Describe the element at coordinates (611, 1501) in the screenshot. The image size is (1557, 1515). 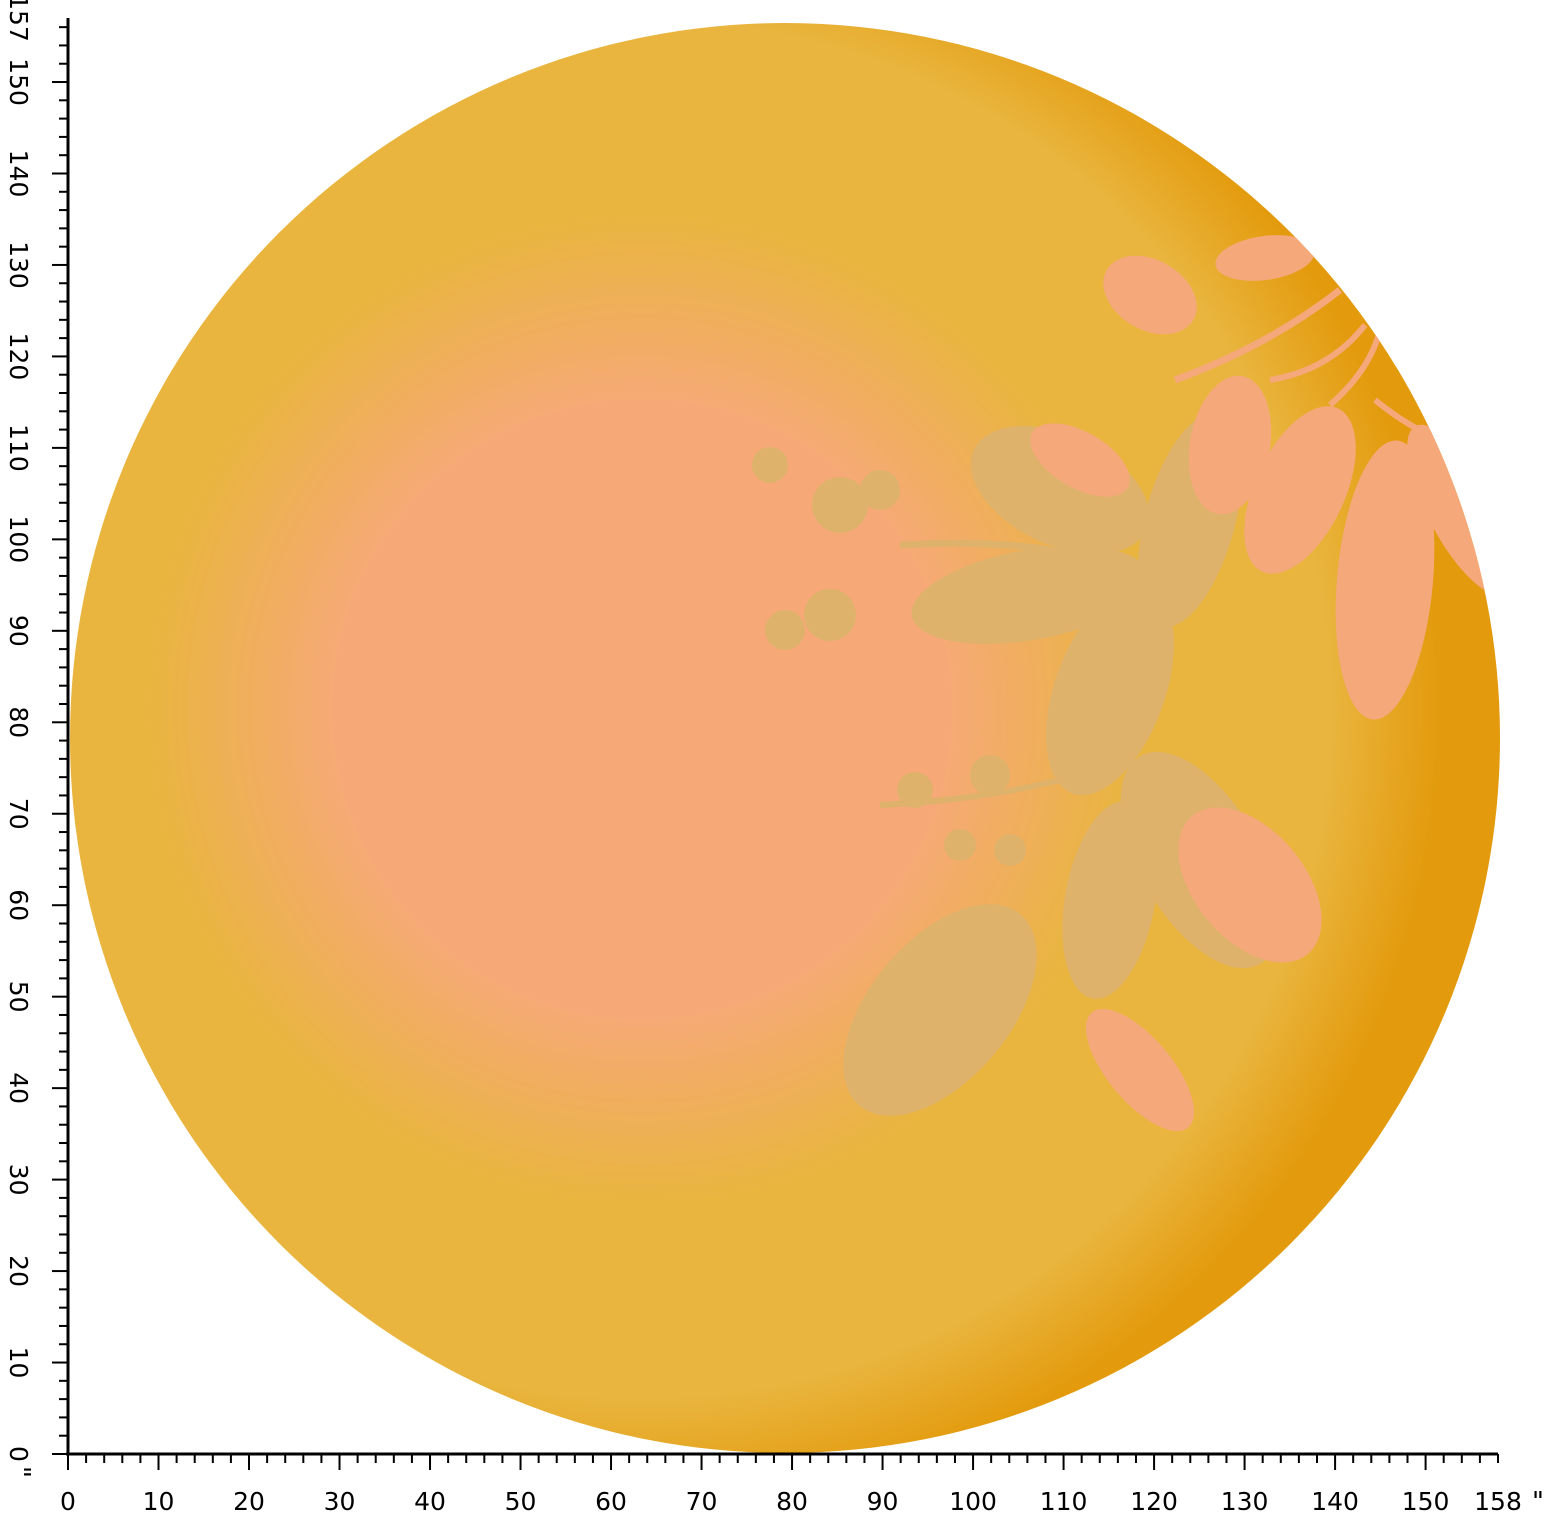
I see `horizontal-ruler-label: 60` at that location.